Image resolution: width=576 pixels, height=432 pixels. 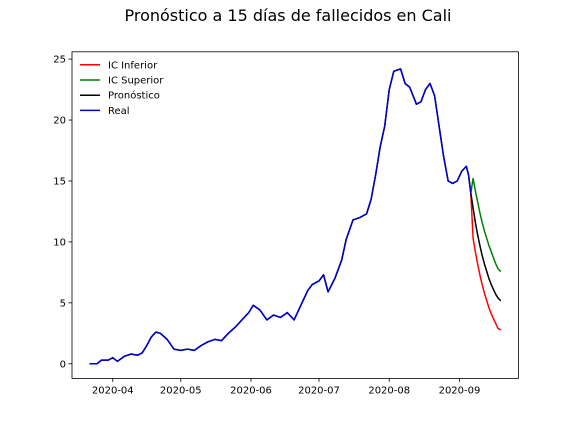 I want to click on legend-label: Real, so click(x=119, y=111).